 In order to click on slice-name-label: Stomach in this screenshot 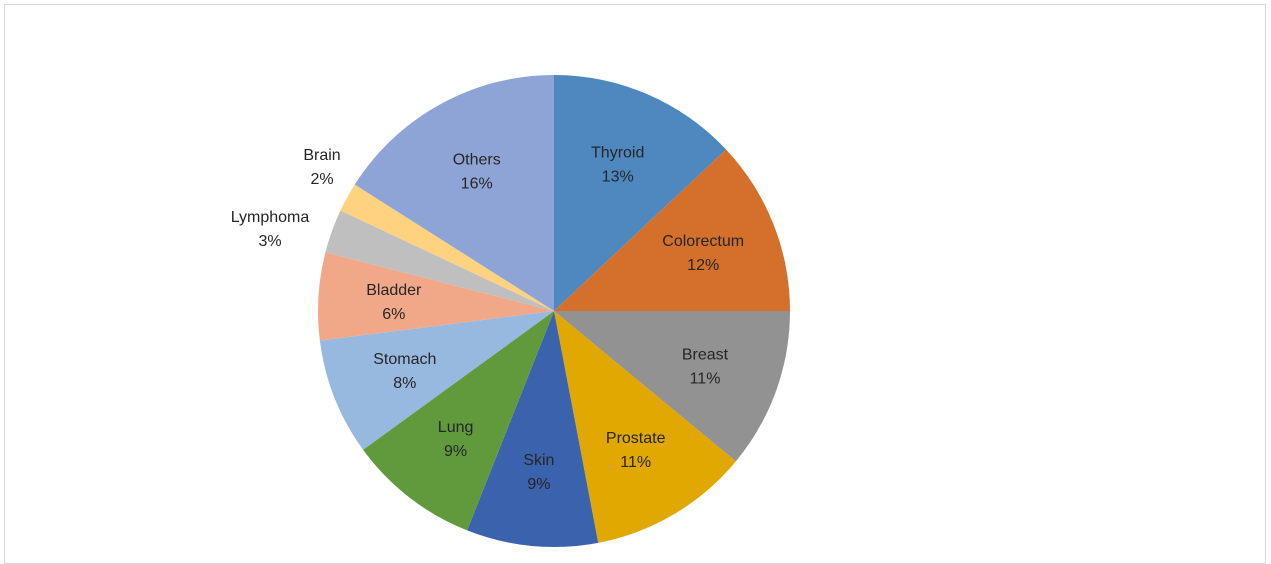, I will do `click(404, 359)`.